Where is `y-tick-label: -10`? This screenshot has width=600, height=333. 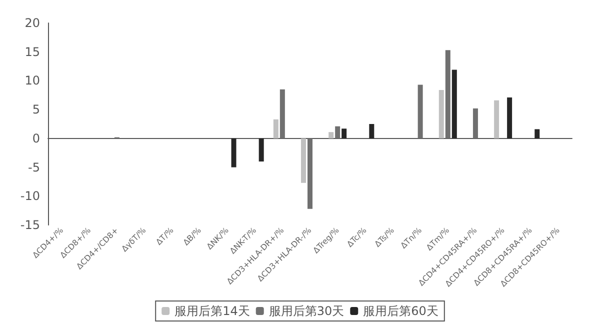
y-tick-label: -10 is located at coordinates (30, 196).